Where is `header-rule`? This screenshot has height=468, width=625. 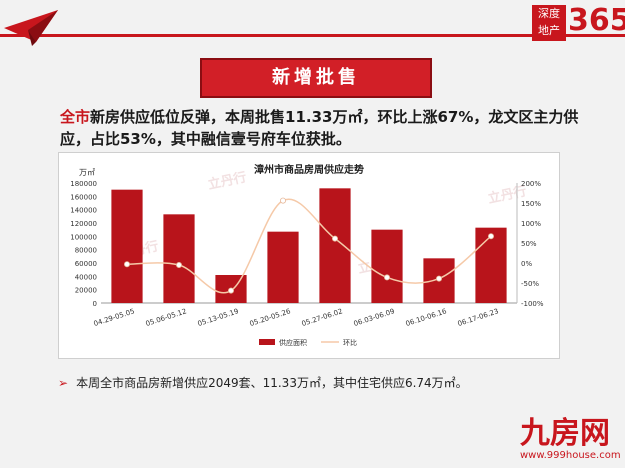 header-rule is located at coordinates (312, 35).